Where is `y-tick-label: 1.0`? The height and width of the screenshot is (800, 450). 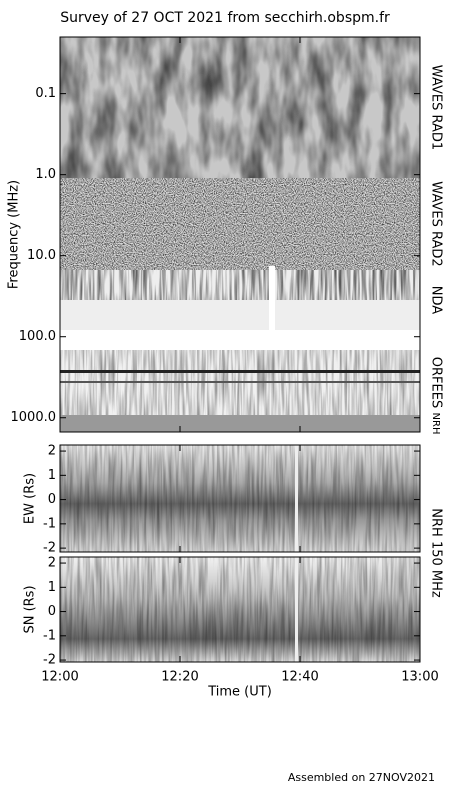
y-tick-label: 1.0 is located at coordinates (45, 174).